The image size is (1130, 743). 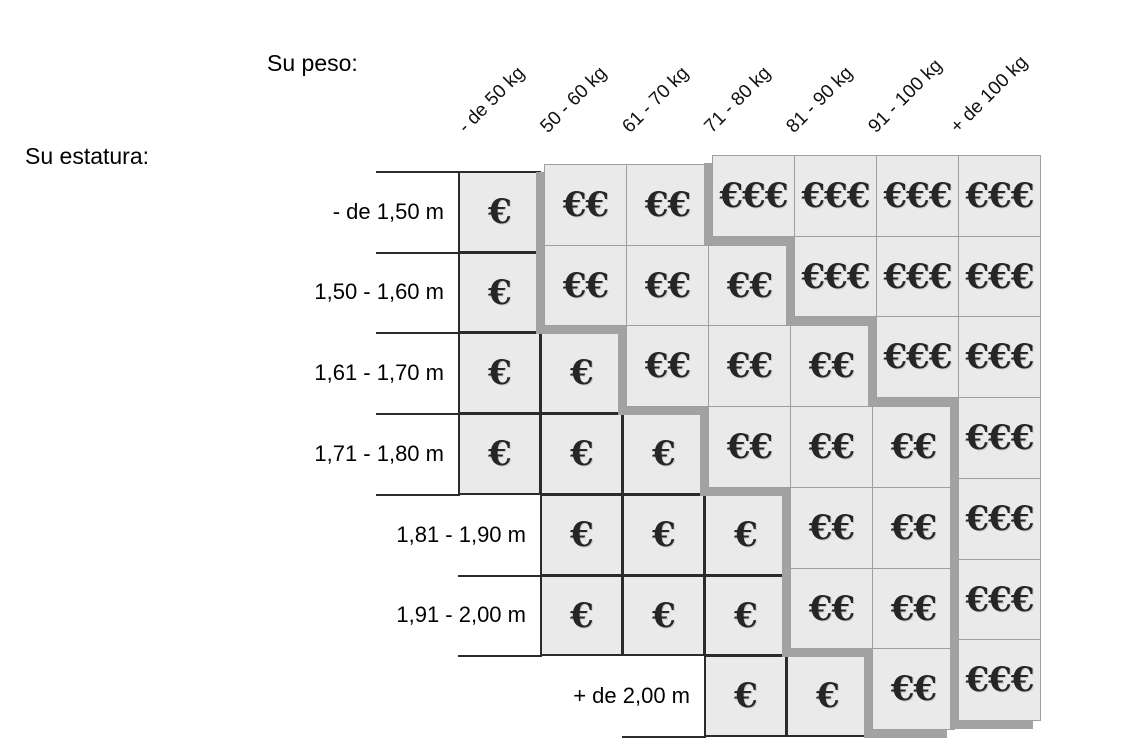 I want to click on weight-axis-title: Su peso:, so click(x=312, y=63).